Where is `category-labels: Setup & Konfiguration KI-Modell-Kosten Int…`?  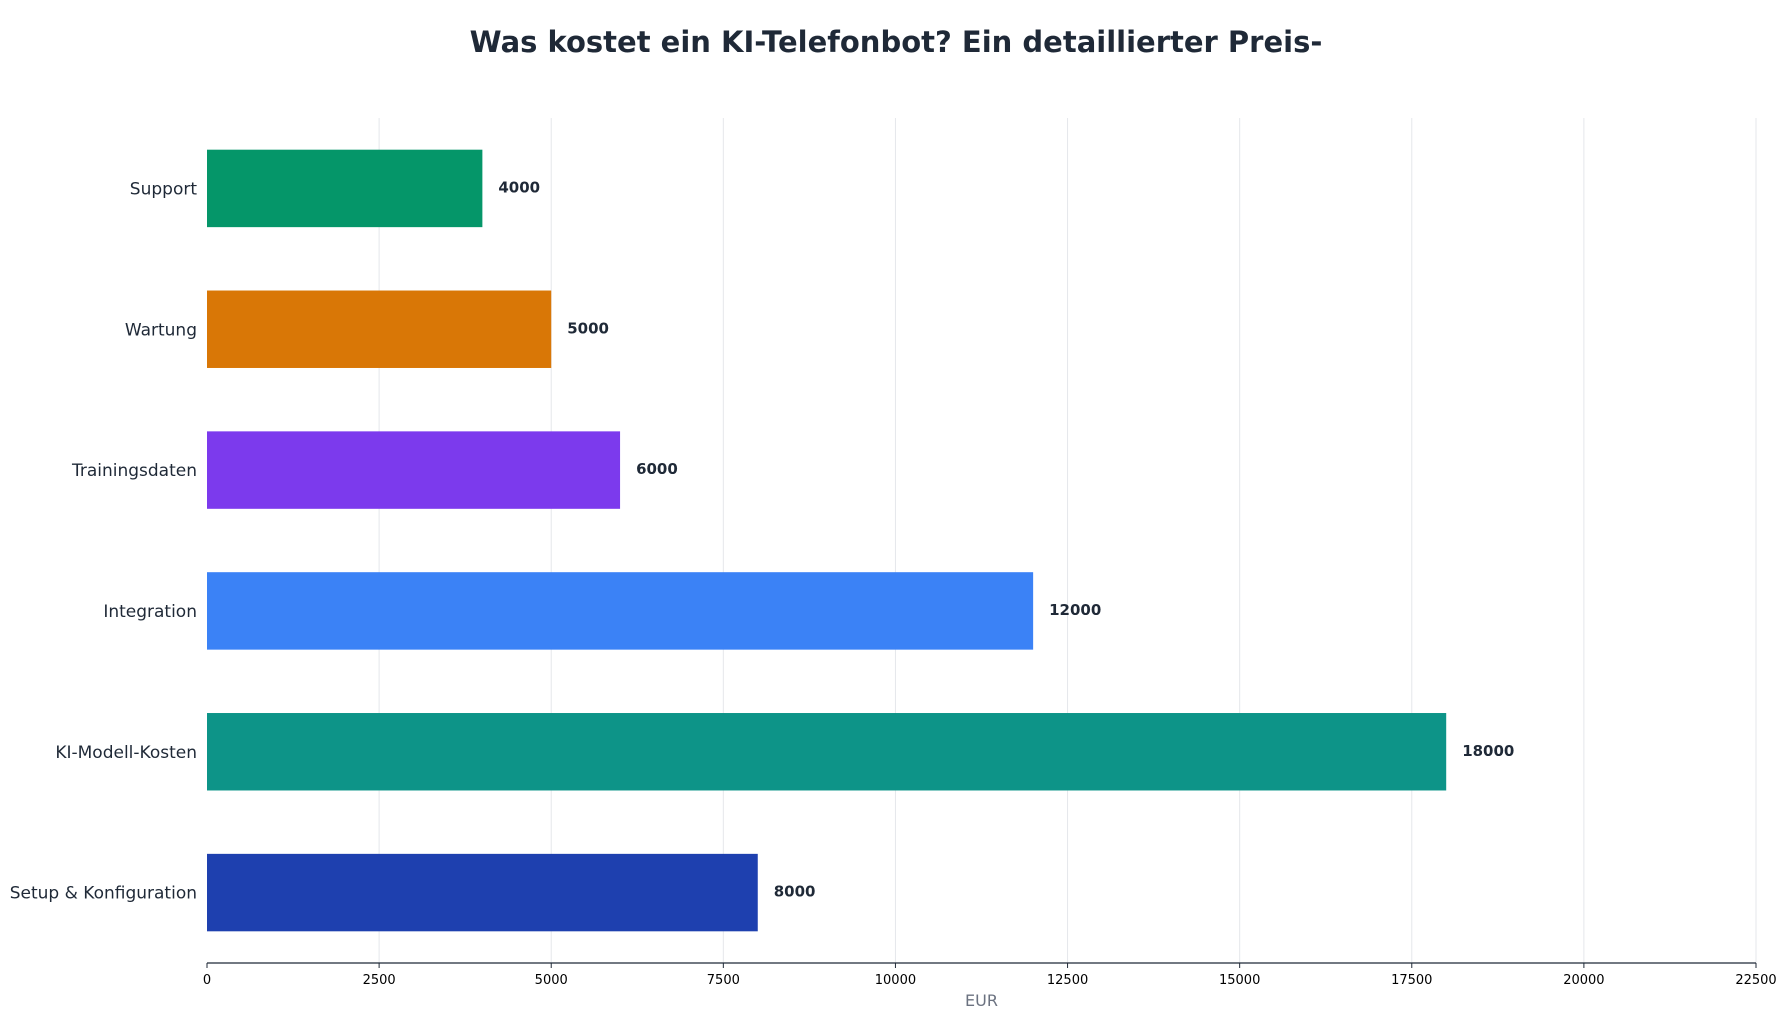
category-labels: Setup & Konfiguration KI-Modell-Kosten Int… is located at coordinates (104, 541).